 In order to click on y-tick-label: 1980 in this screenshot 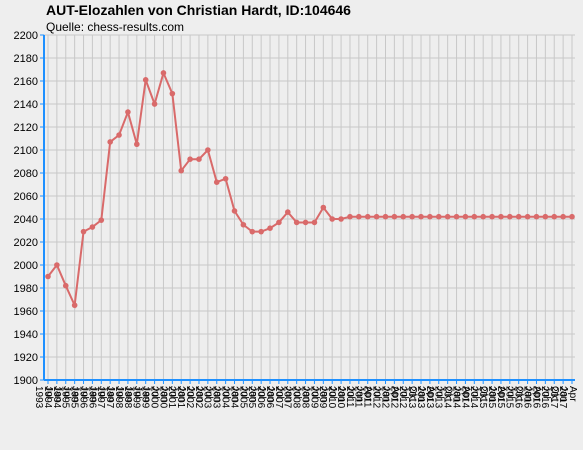, I will do `click(26, 289)`.